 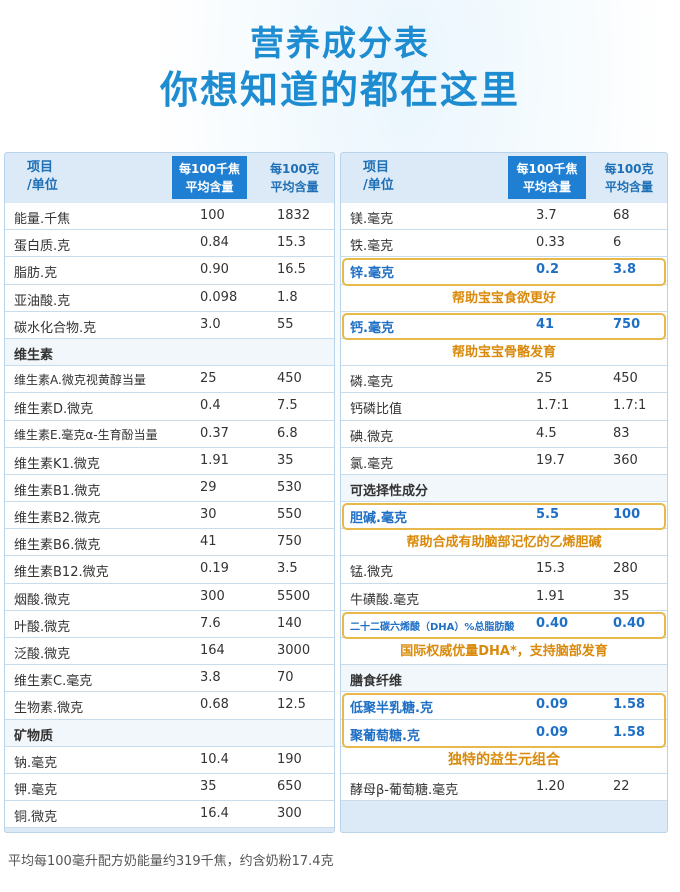 What do you see at coordinates (289, 786) in the screenshot?
I see `value-per-100g: 650` at bounding box center [289, 786].